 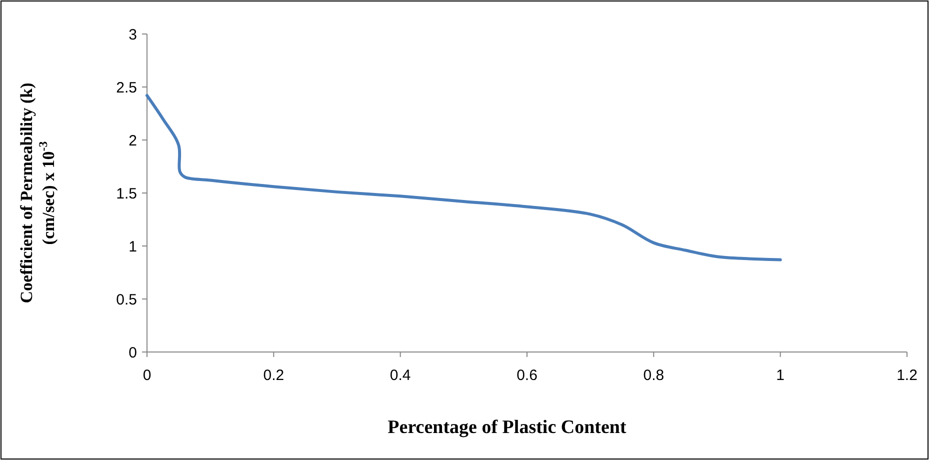 I want to click on x-tick-label: 0, so click(x=147, y=375).